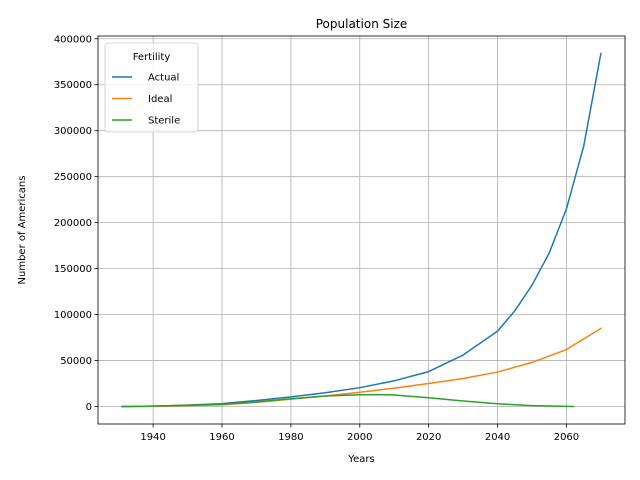 Image resolution: width=640 pixels, height=480 pixels. I want to click on y-tick-label: 300000, so click(73, 131).